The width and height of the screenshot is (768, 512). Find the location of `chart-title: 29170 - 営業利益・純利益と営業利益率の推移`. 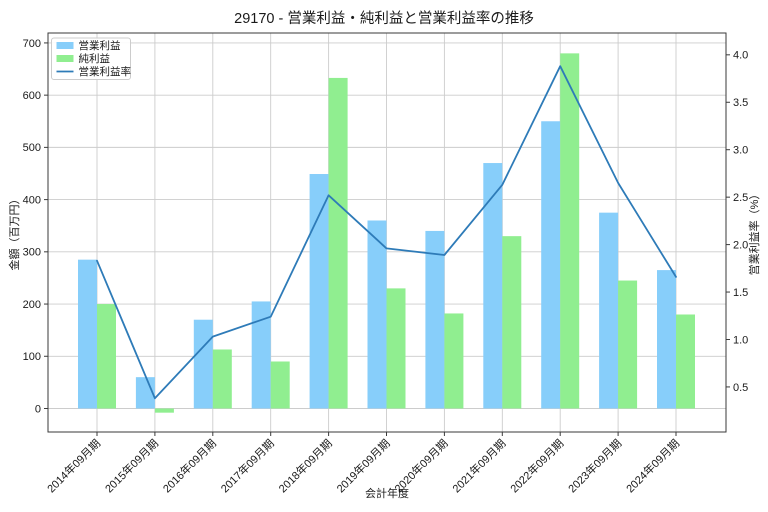

chart-title: 29170 - 営業利益・純利益と営業利益率の推移 is located at coordinates (384, 18).